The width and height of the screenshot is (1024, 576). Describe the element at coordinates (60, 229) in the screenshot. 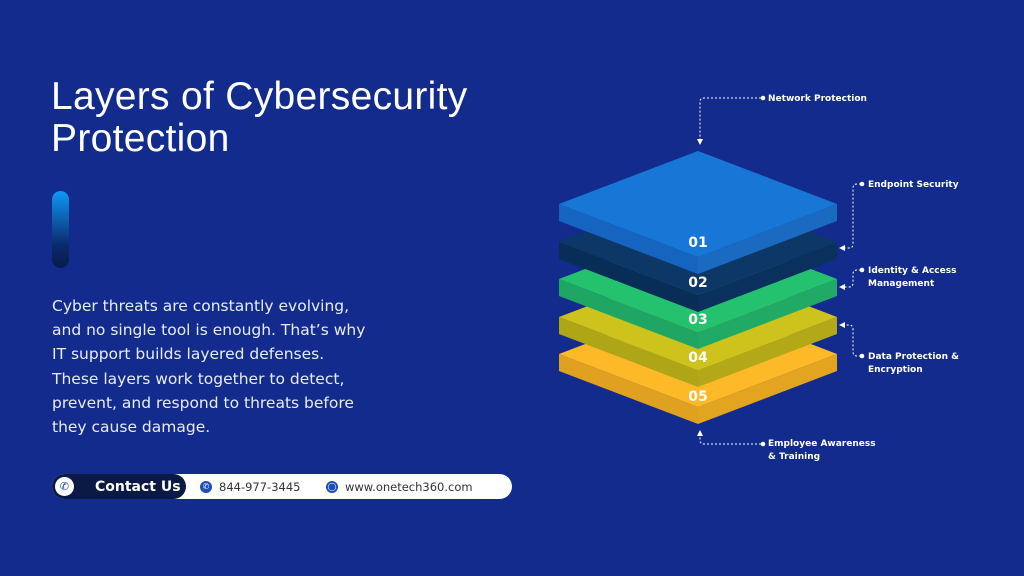

I see `accent-bar` at that location.